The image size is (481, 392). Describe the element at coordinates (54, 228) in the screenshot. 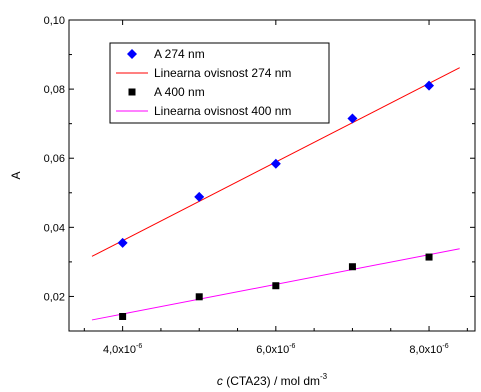

I see `y-tick-label: 0,04` at that location.